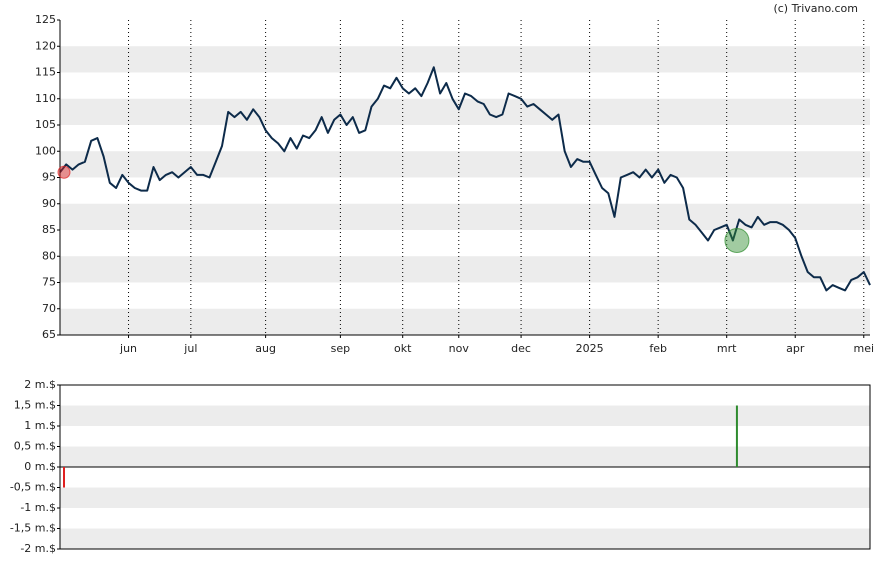  What do you see at coordinates (727, 348) in the screenshot?
I see `x-tick-label: mrt` at bounding box center [727, 348].